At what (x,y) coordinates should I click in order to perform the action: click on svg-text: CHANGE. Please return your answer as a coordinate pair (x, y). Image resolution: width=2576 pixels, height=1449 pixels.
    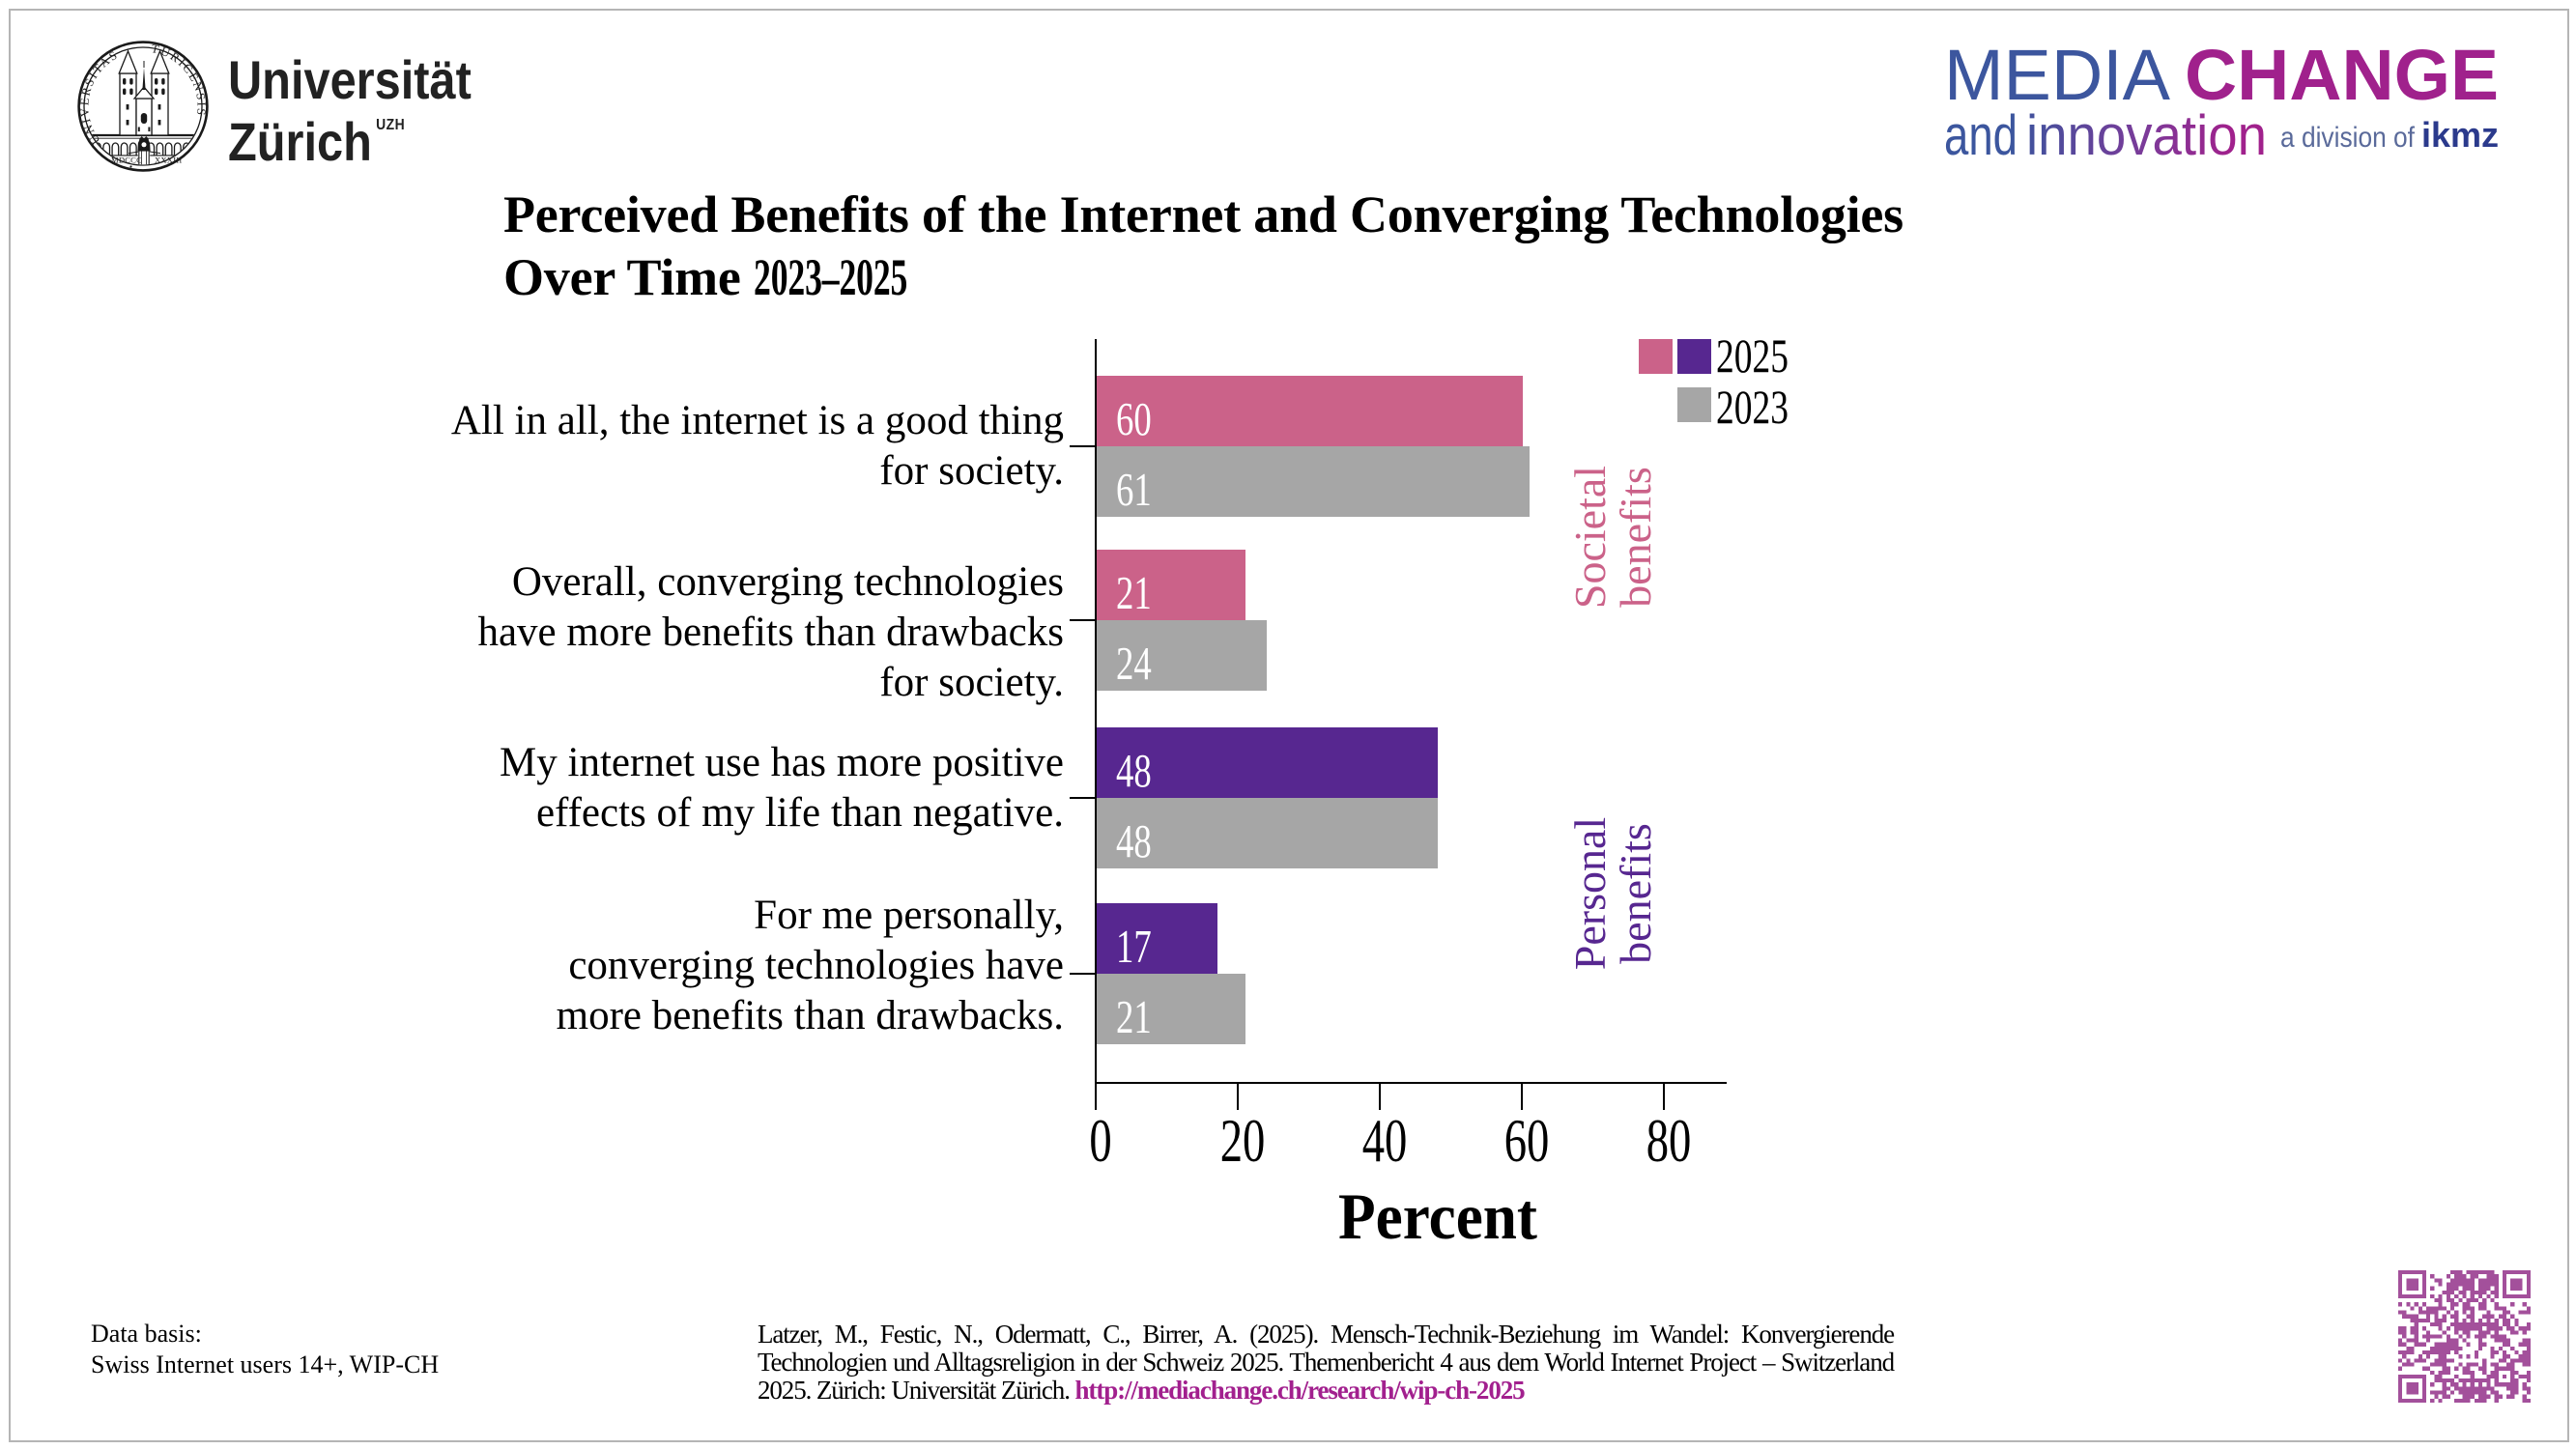
    Looking at the image, I should click on (2342, 75).